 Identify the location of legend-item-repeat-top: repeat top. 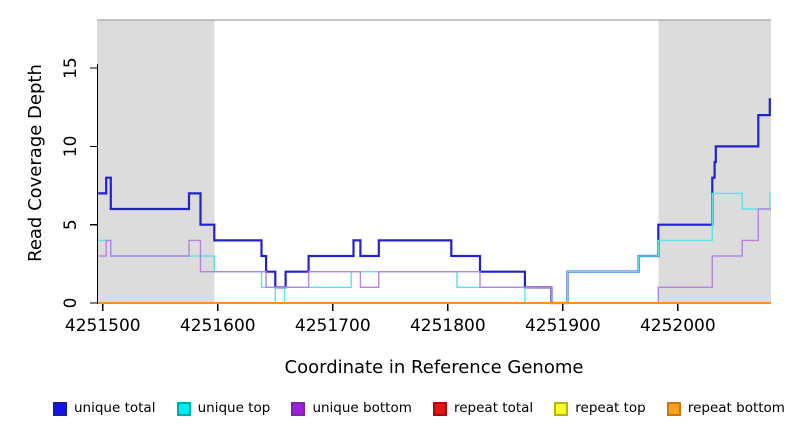
(600, 408).